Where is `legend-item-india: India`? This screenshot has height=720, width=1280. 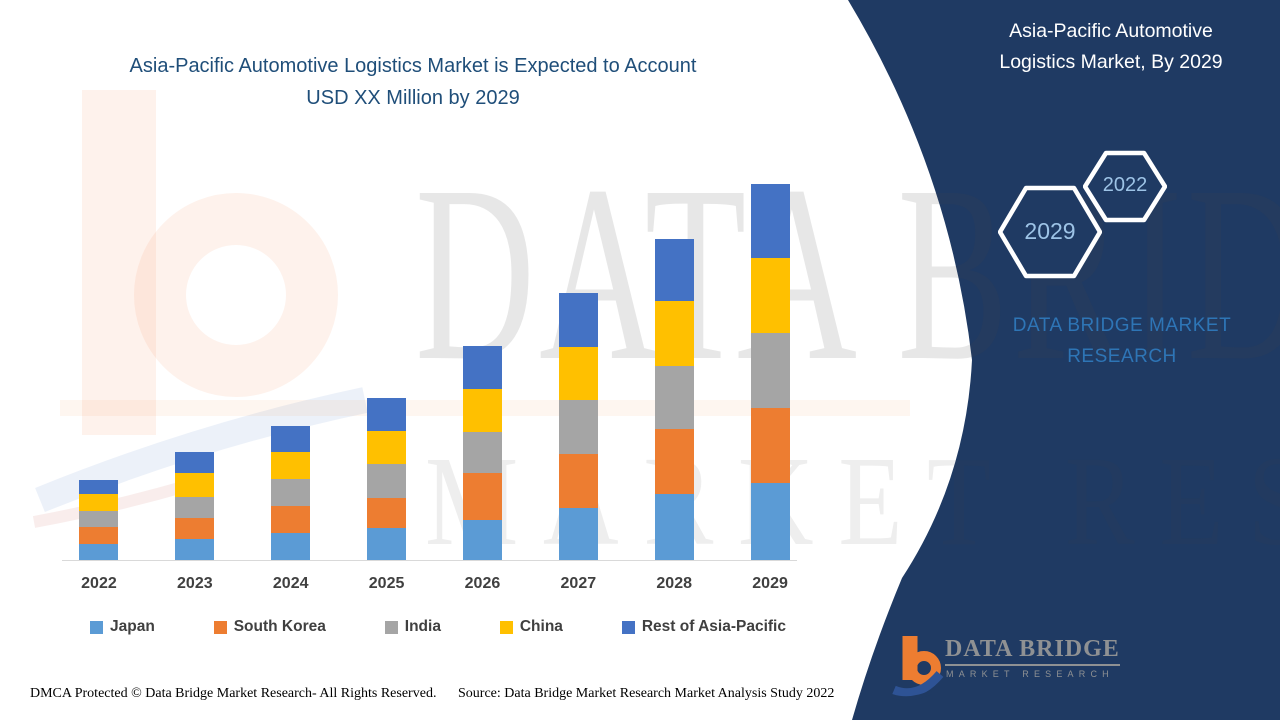
legend-item-india: India is located at coordinates (412, 627).